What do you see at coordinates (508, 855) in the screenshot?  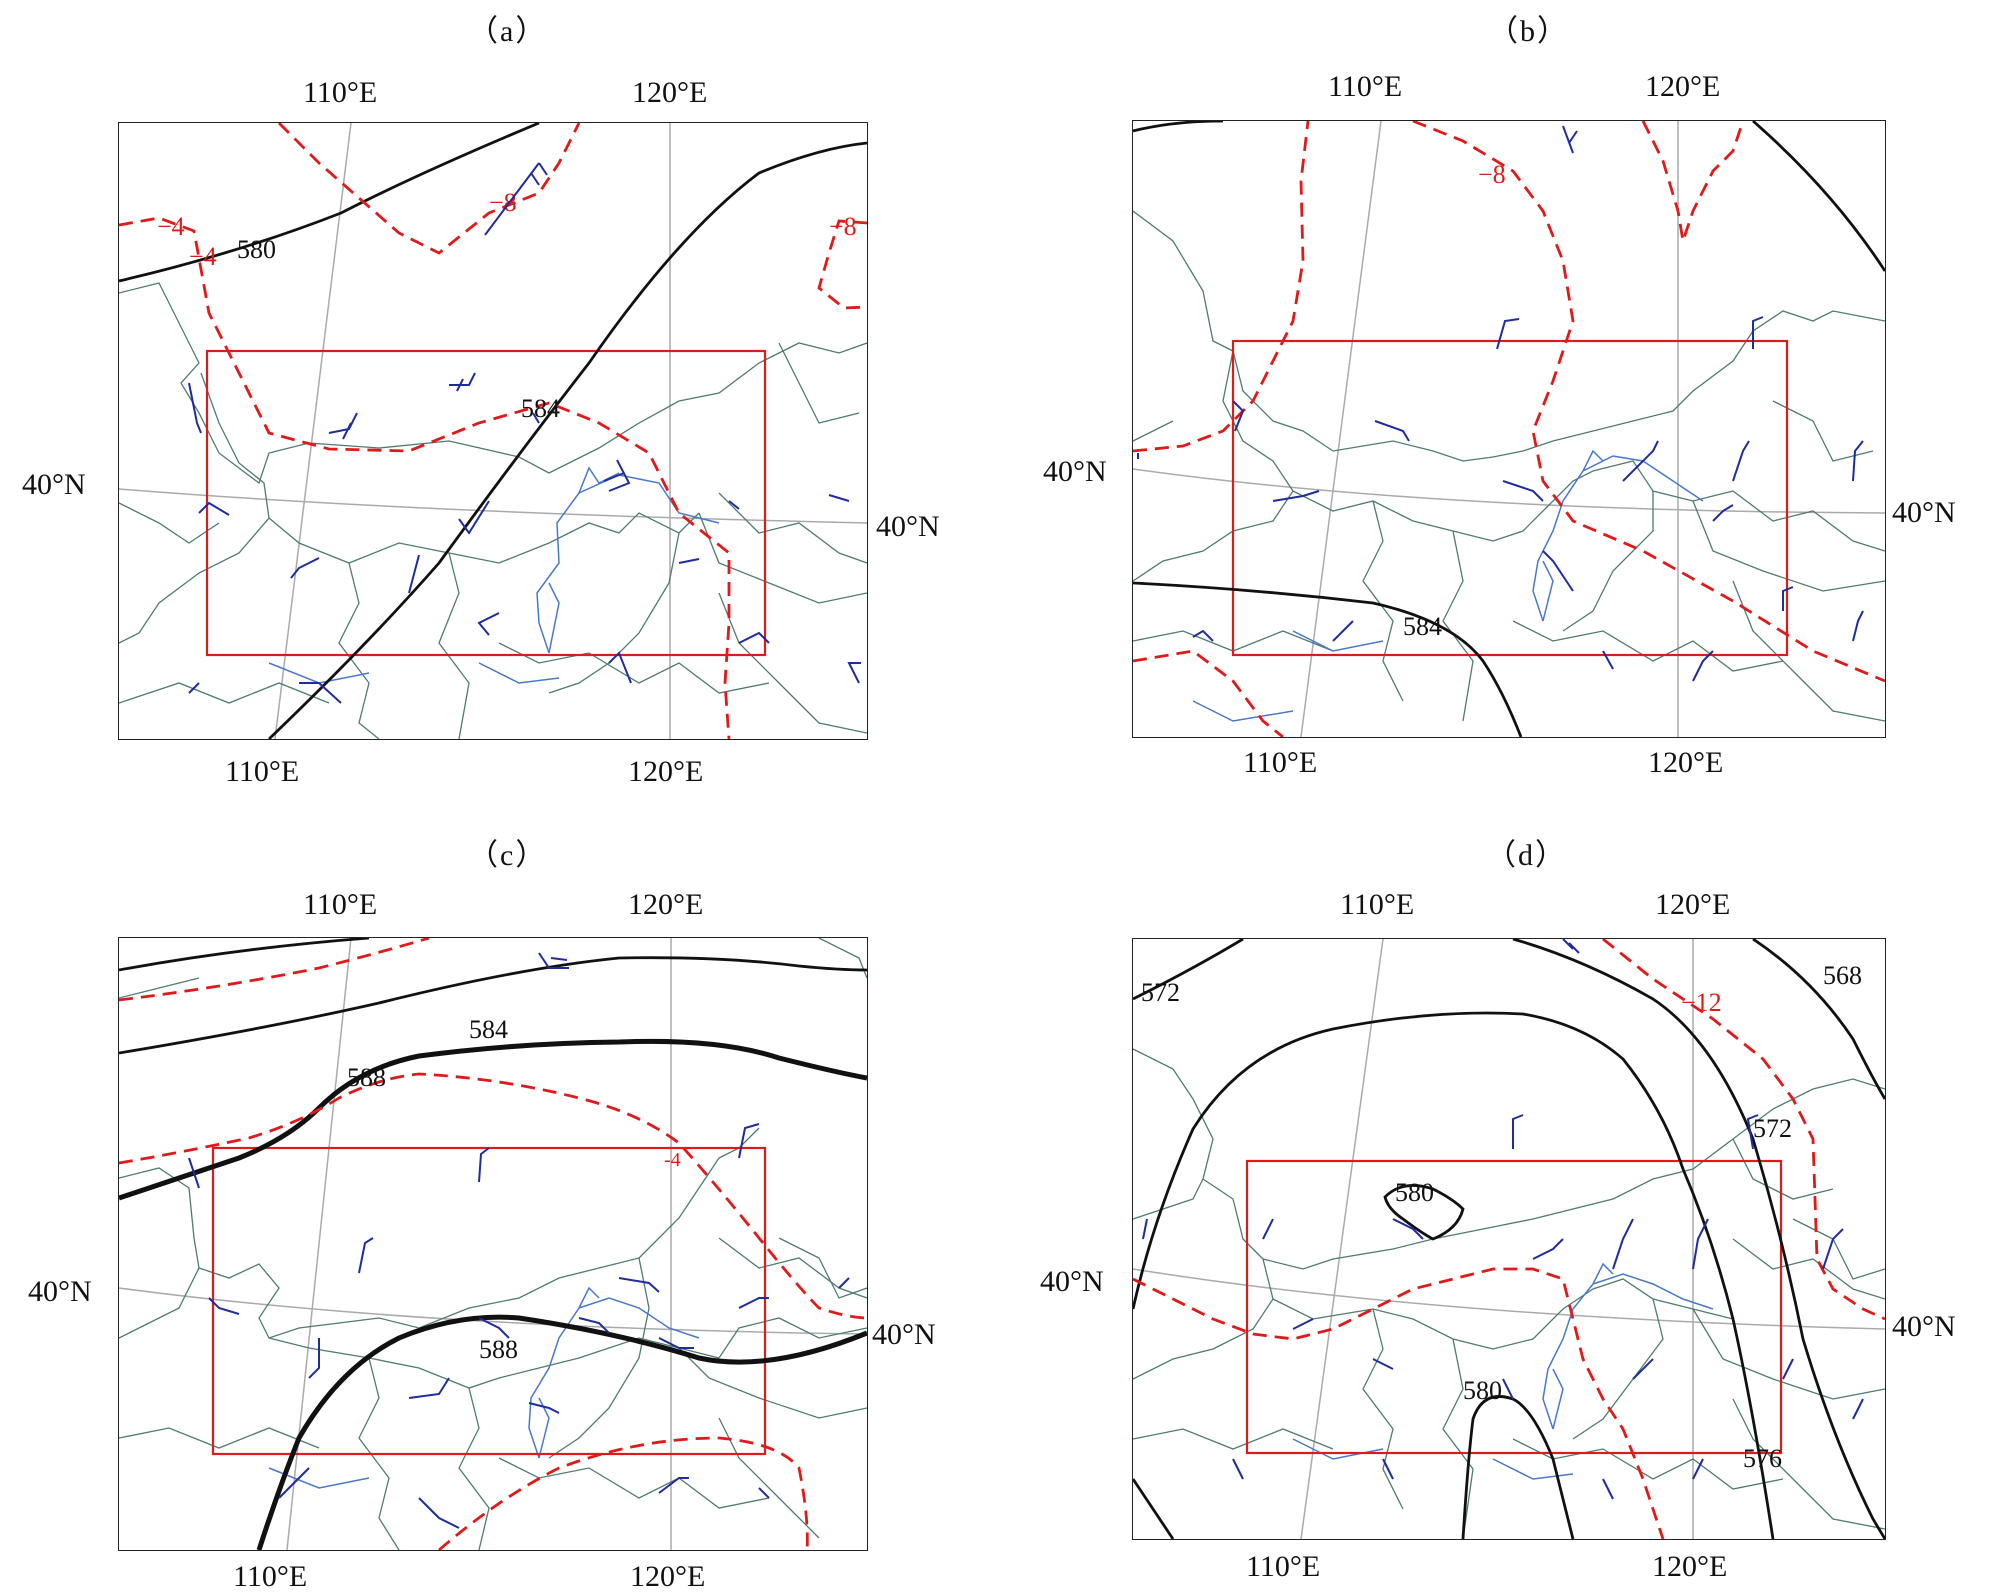 I see `panel-label-c: （c）` at bounding box center [508, 855].